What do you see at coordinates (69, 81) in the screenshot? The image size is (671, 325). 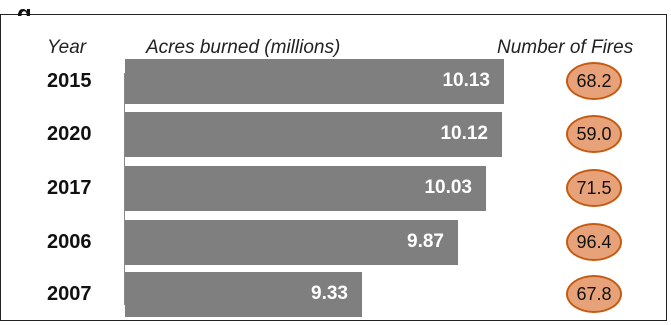 I see `year-label: 2015` at bounding box center [69, 81].